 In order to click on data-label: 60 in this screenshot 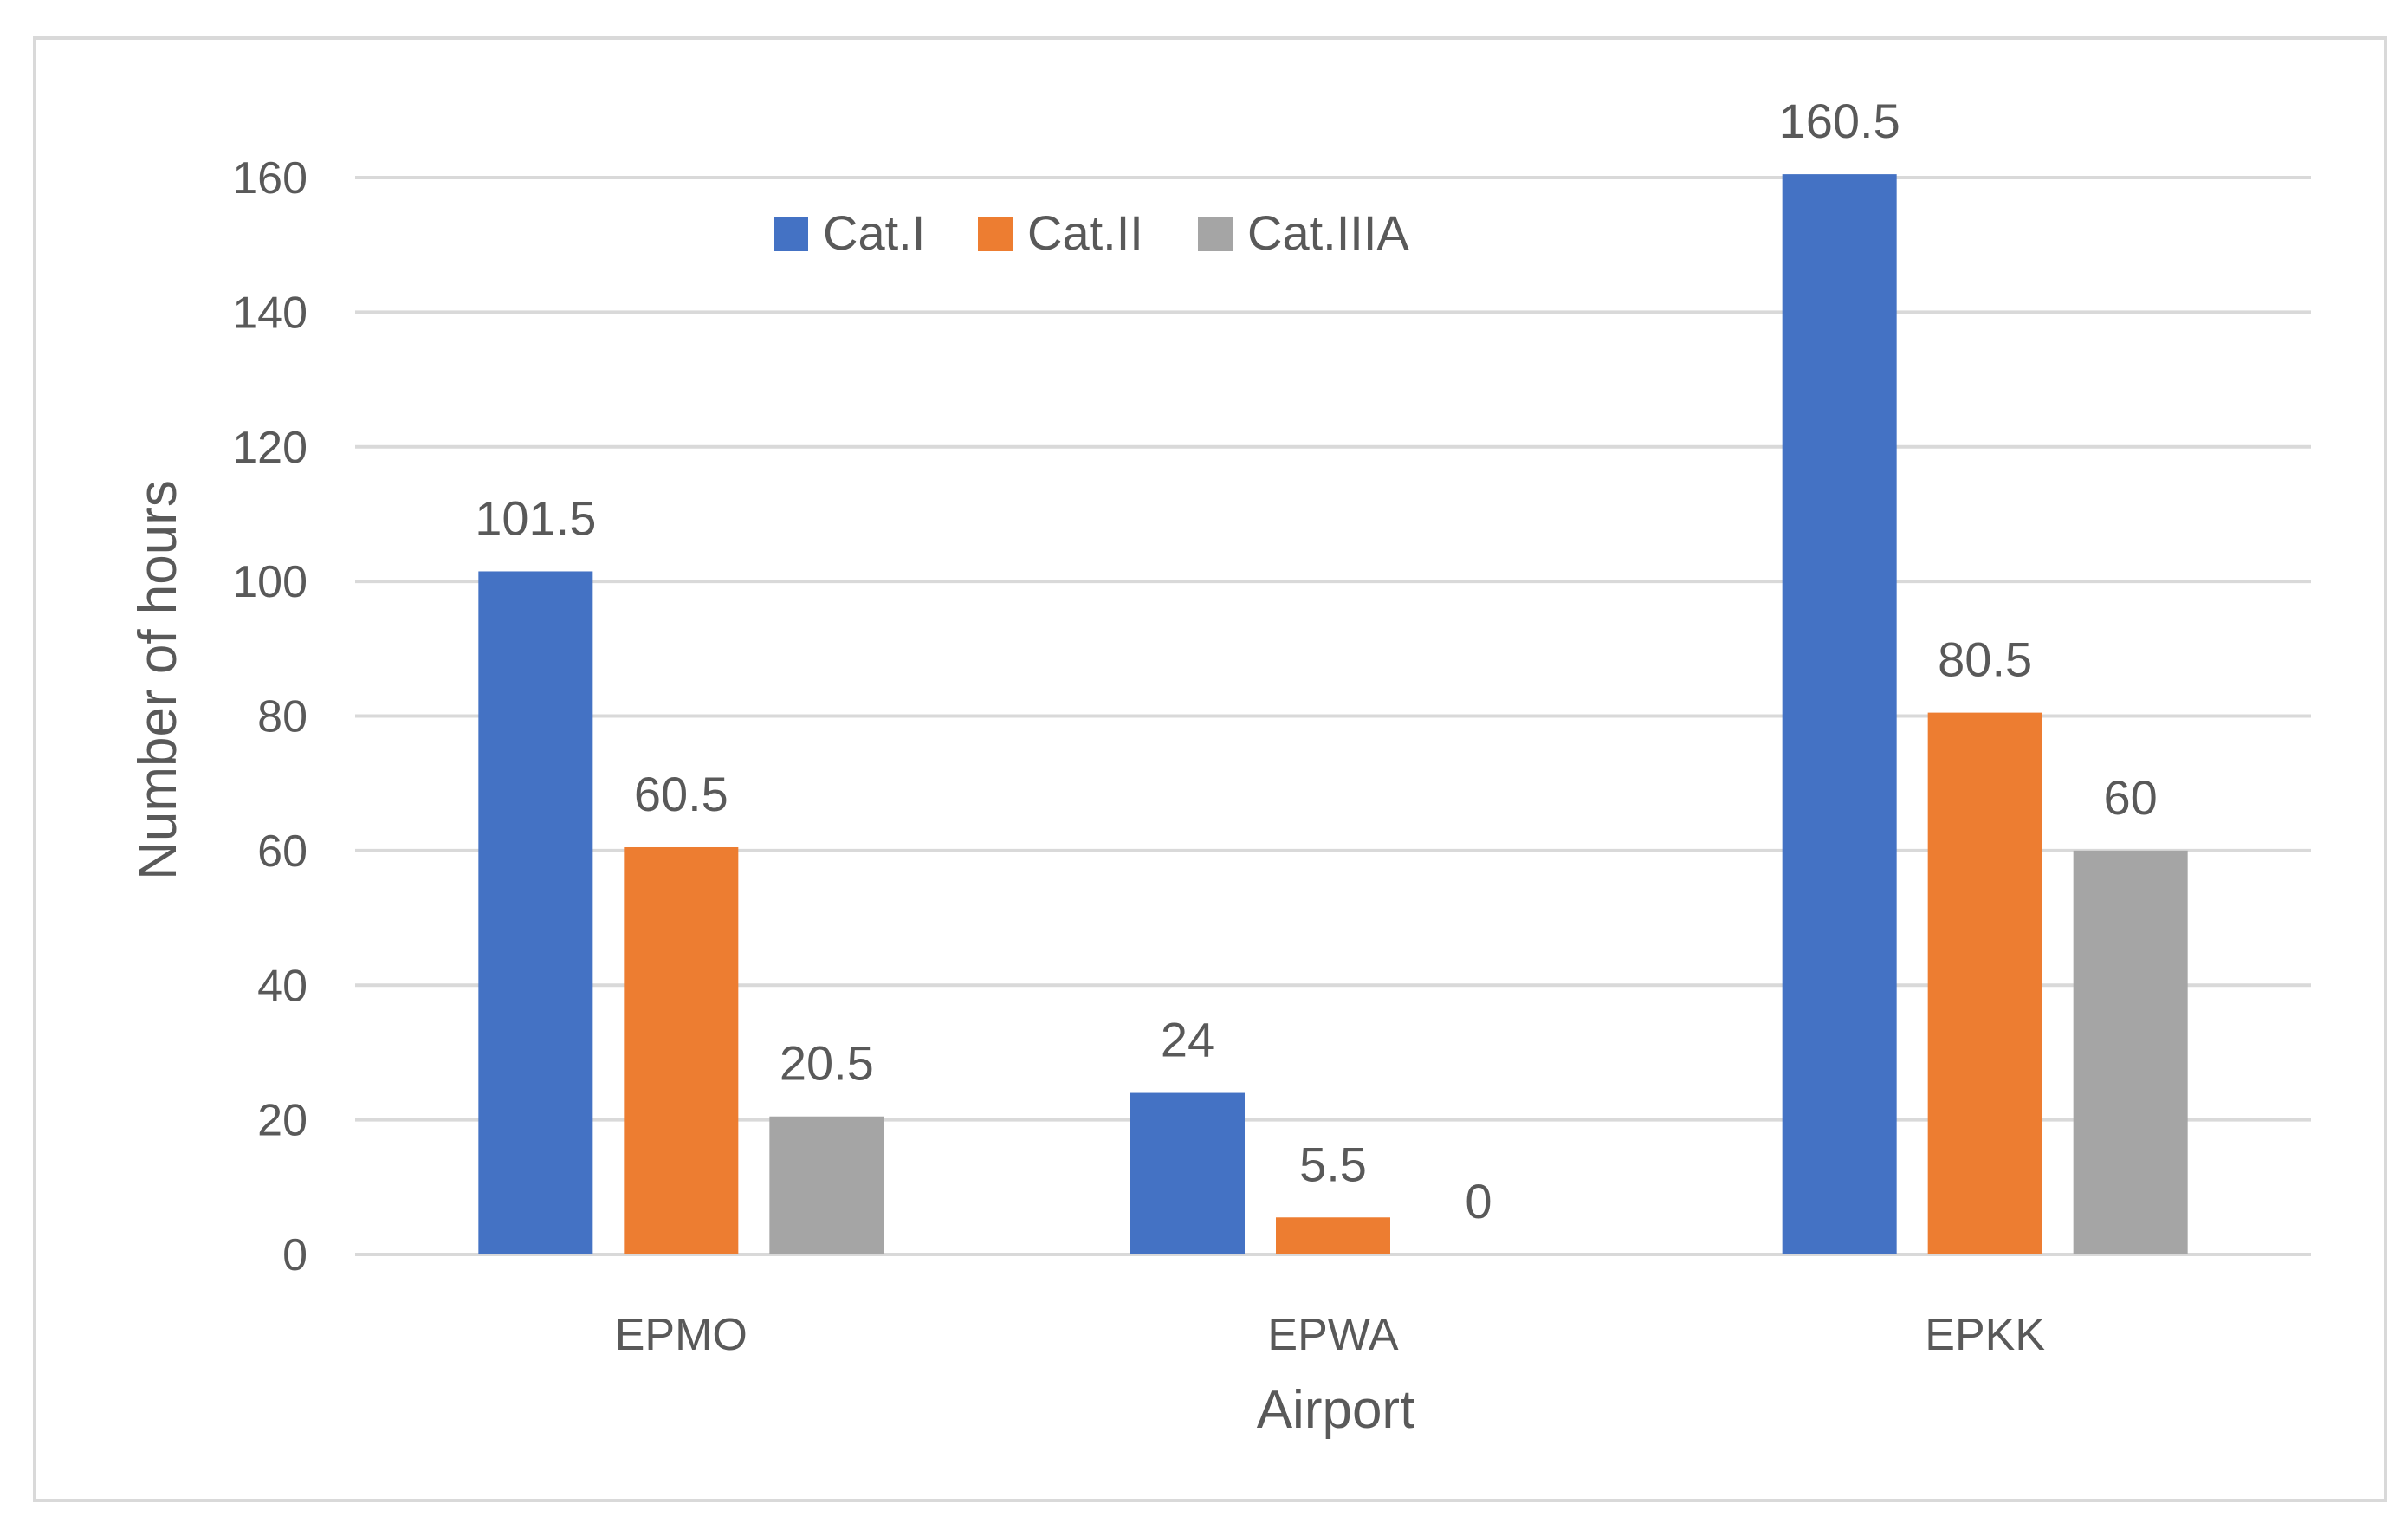, I will do `click(2131, 797)`.